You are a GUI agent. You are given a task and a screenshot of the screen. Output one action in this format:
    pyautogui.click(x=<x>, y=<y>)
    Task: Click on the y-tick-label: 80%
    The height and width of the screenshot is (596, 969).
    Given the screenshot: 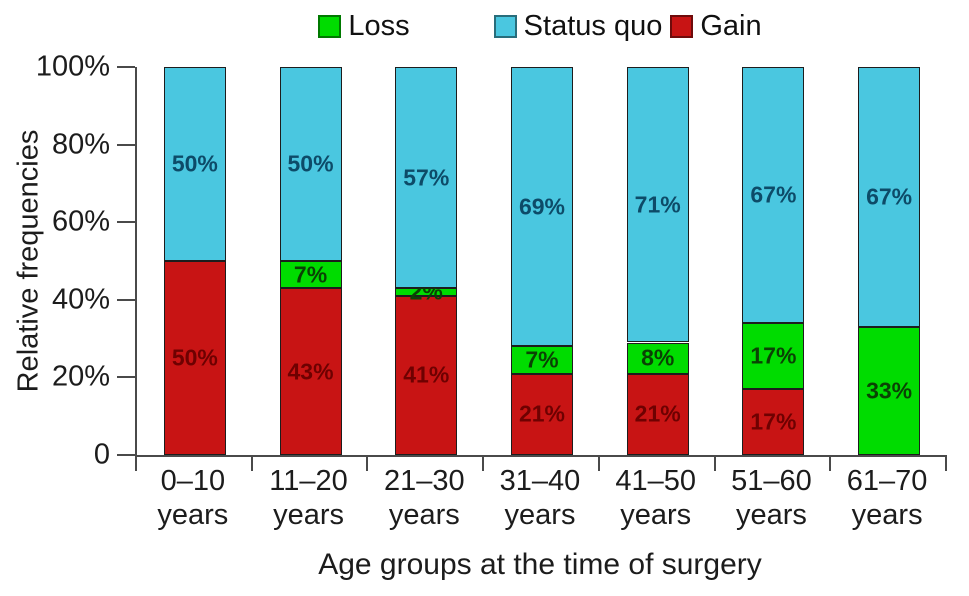 What is the action you would take?
    pyautogui.click(x=80, y=144)
    